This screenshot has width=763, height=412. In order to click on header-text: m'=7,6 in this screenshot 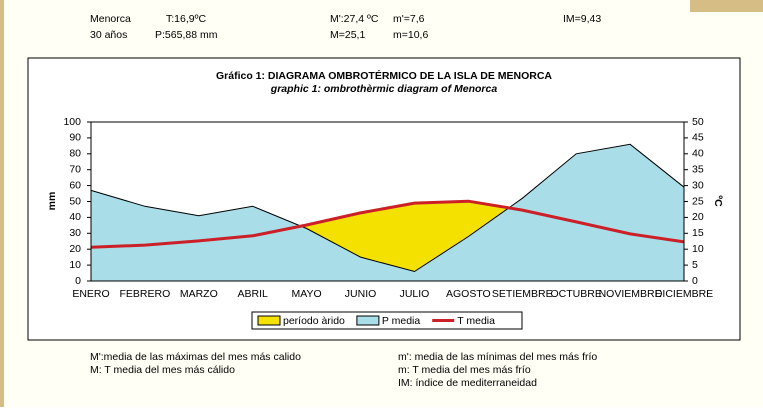, I will do `click(409, 19)`.